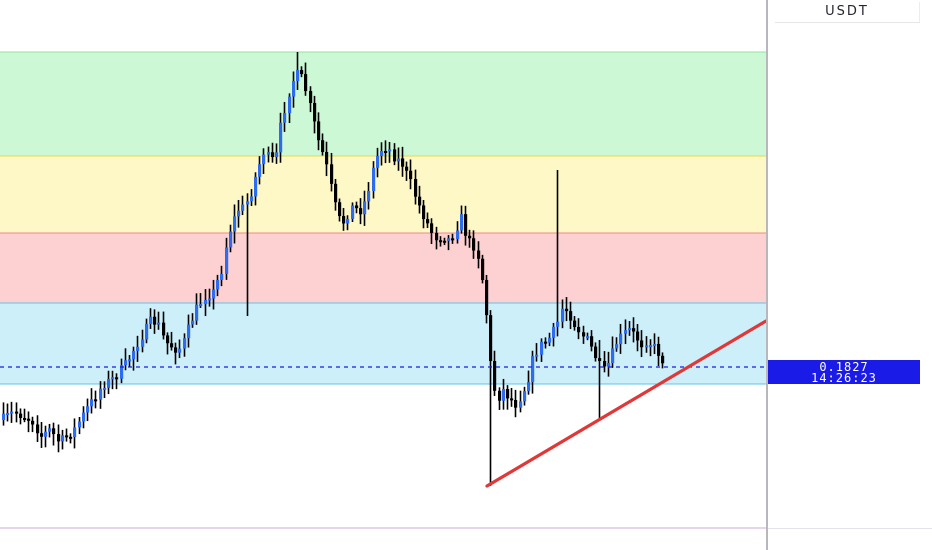 The width and height of the screenshot is (932, 550). I want to click on zone-yellow, so click(383, 194).